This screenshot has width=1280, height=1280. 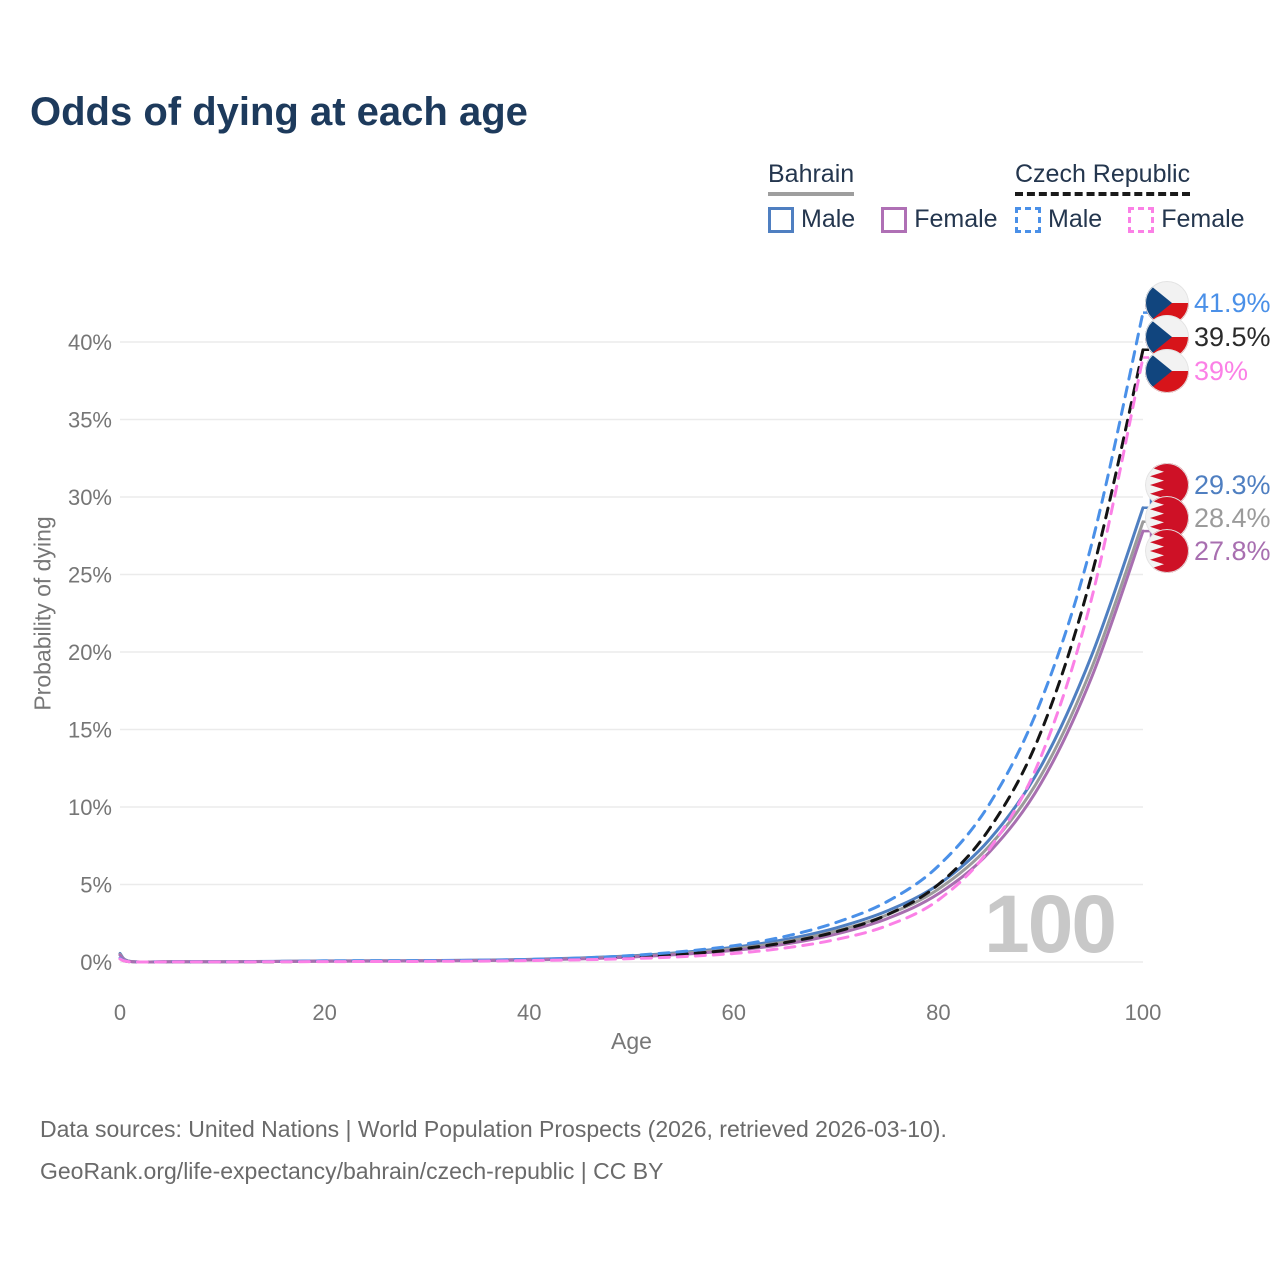 I want to click on czech-female-swatch-icon, so click(x=1141, y=219).